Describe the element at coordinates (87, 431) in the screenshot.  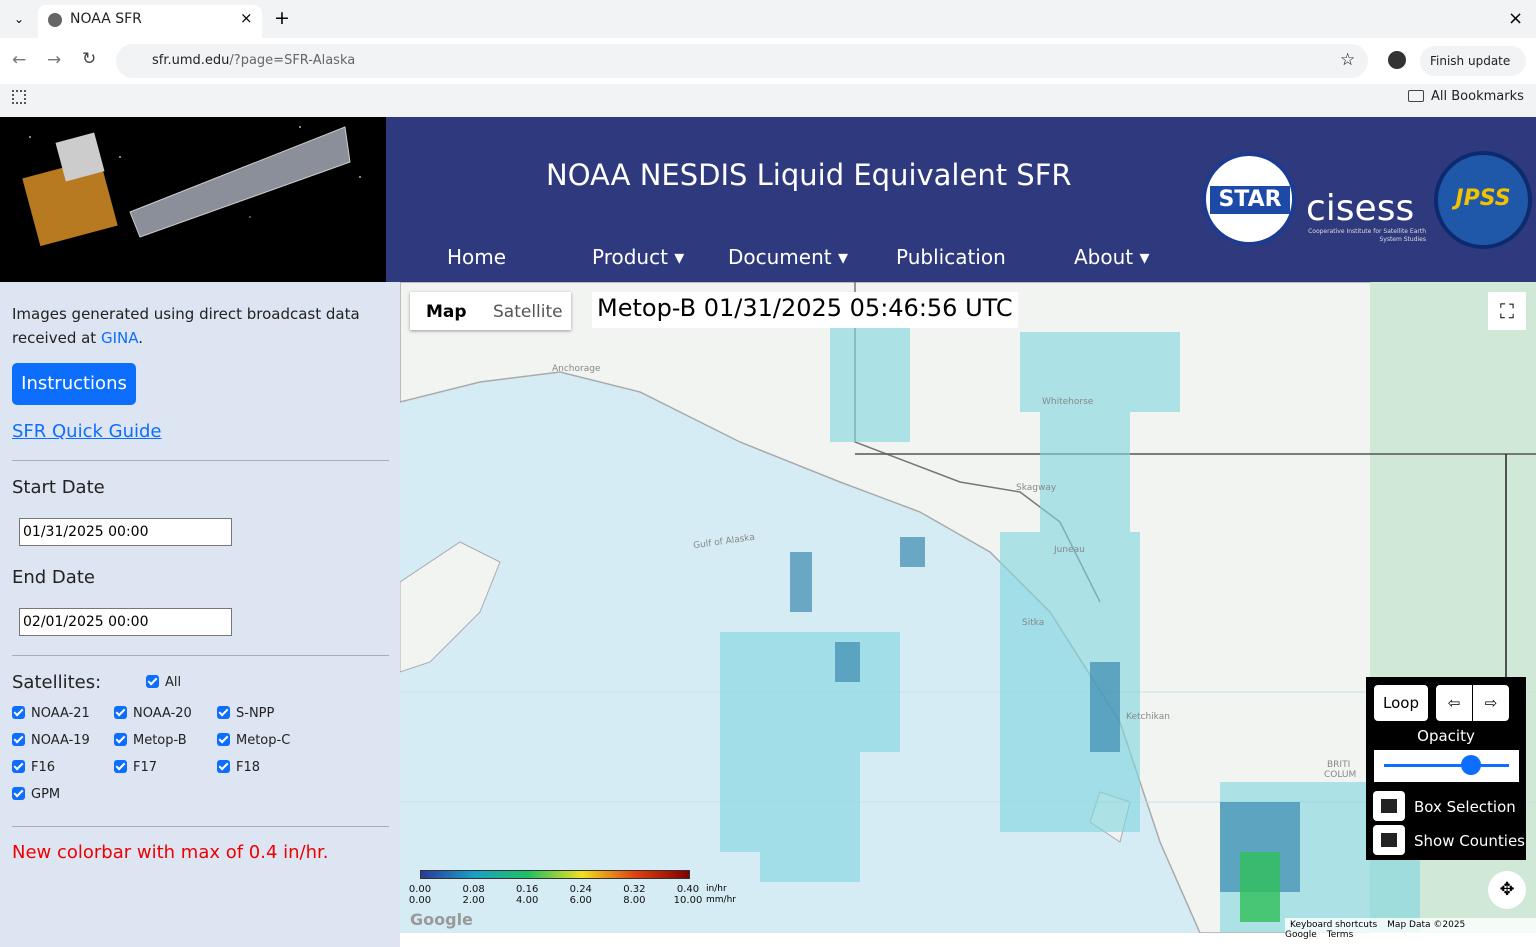
I see `quick-guide-link: SFR Quick Guide` at that location.